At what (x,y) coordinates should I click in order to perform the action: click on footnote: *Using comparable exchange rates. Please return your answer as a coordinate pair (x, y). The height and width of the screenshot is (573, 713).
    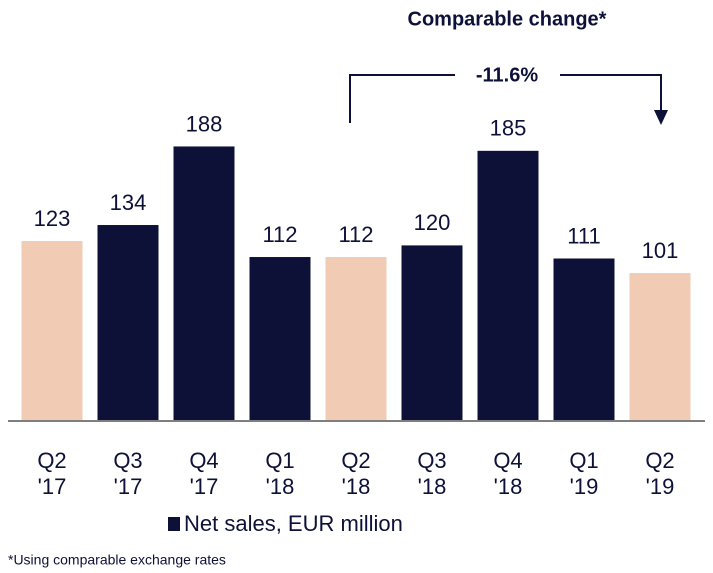
    Looking at the image, I should click on (117, 560).